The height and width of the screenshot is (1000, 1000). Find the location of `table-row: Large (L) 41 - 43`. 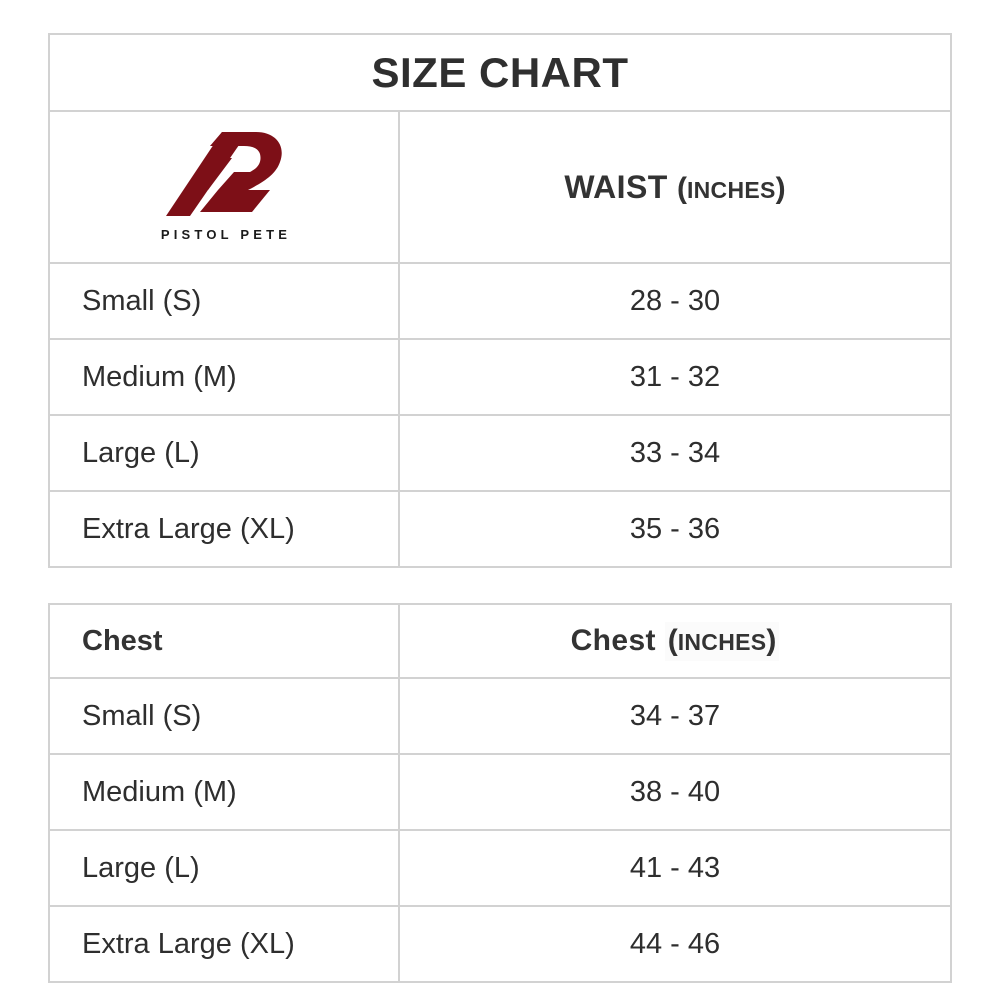

table-row: Large (L) 41 - 43 is located at coordinates (500, 868).